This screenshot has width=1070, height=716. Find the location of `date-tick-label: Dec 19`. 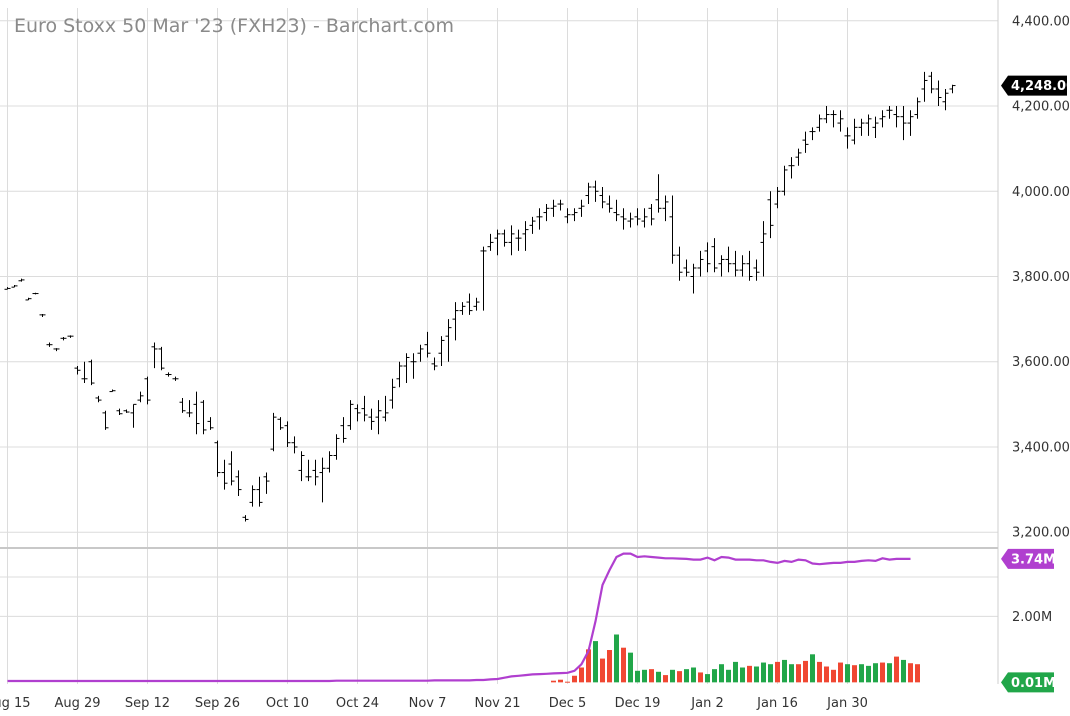

date-tick-label: Dec 19 is located at coordinates (638, 703).